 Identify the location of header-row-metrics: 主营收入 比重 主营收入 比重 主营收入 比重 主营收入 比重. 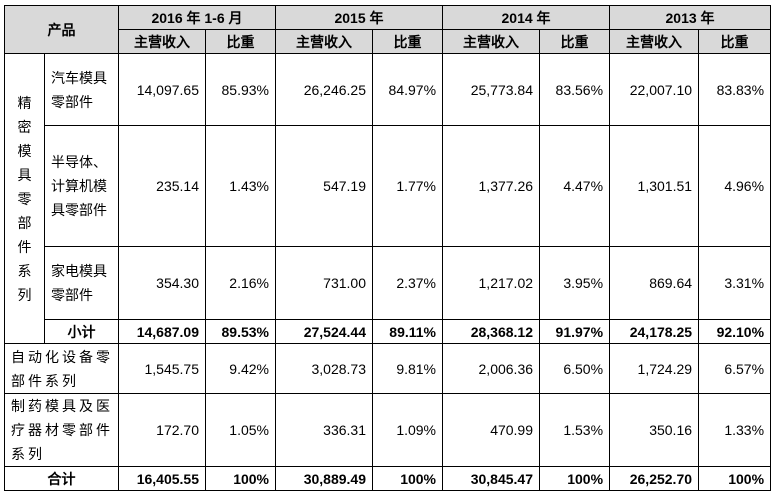
(388, 41).